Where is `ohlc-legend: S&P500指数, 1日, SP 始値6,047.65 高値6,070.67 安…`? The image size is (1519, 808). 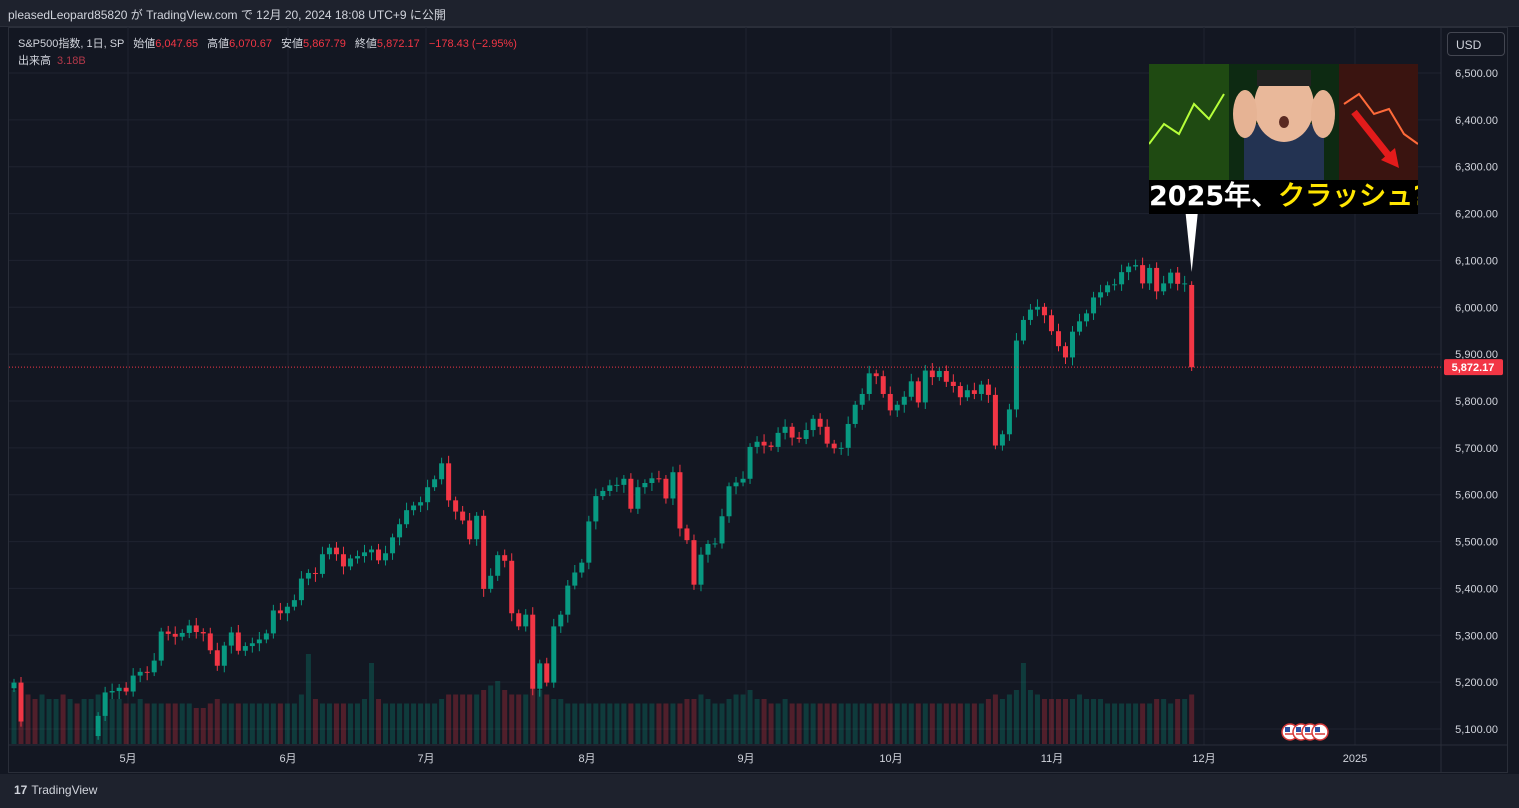
ohlc-legend: S&P500指数, 1日, SP 始値6,047.65 高値6,070.67 安… is located at coordinates (267, 43).